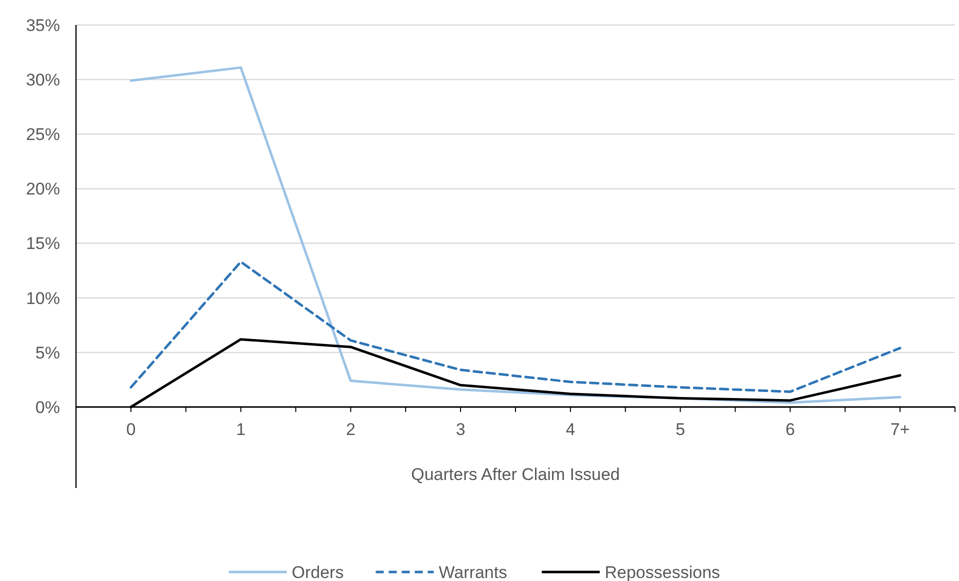 This screenshot has height=581, width=959. What do you see at coordinates (43, 134) in the screenshot?
I see `y-tick-label: 25%` at bounding box center [43, 134].